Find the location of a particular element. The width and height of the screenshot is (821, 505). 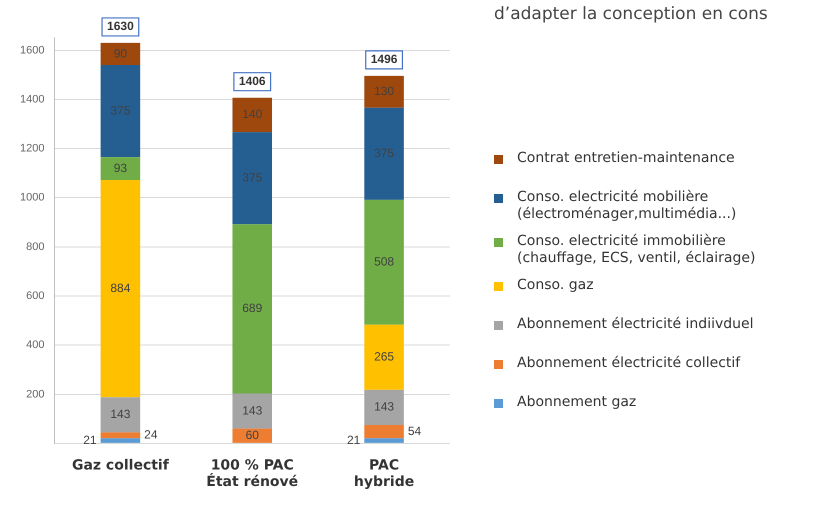

data-label: 265 is located at coordinates (384, 357).